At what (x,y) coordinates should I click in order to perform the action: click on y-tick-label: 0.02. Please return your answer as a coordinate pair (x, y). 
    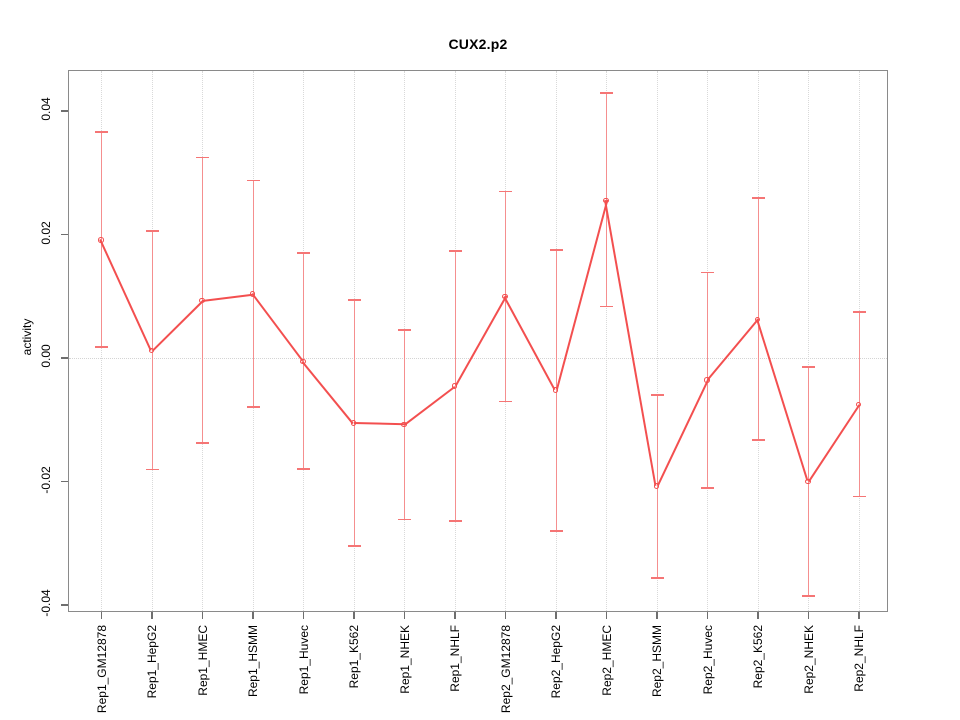
    Looking at the image, I should click on (46, 232).